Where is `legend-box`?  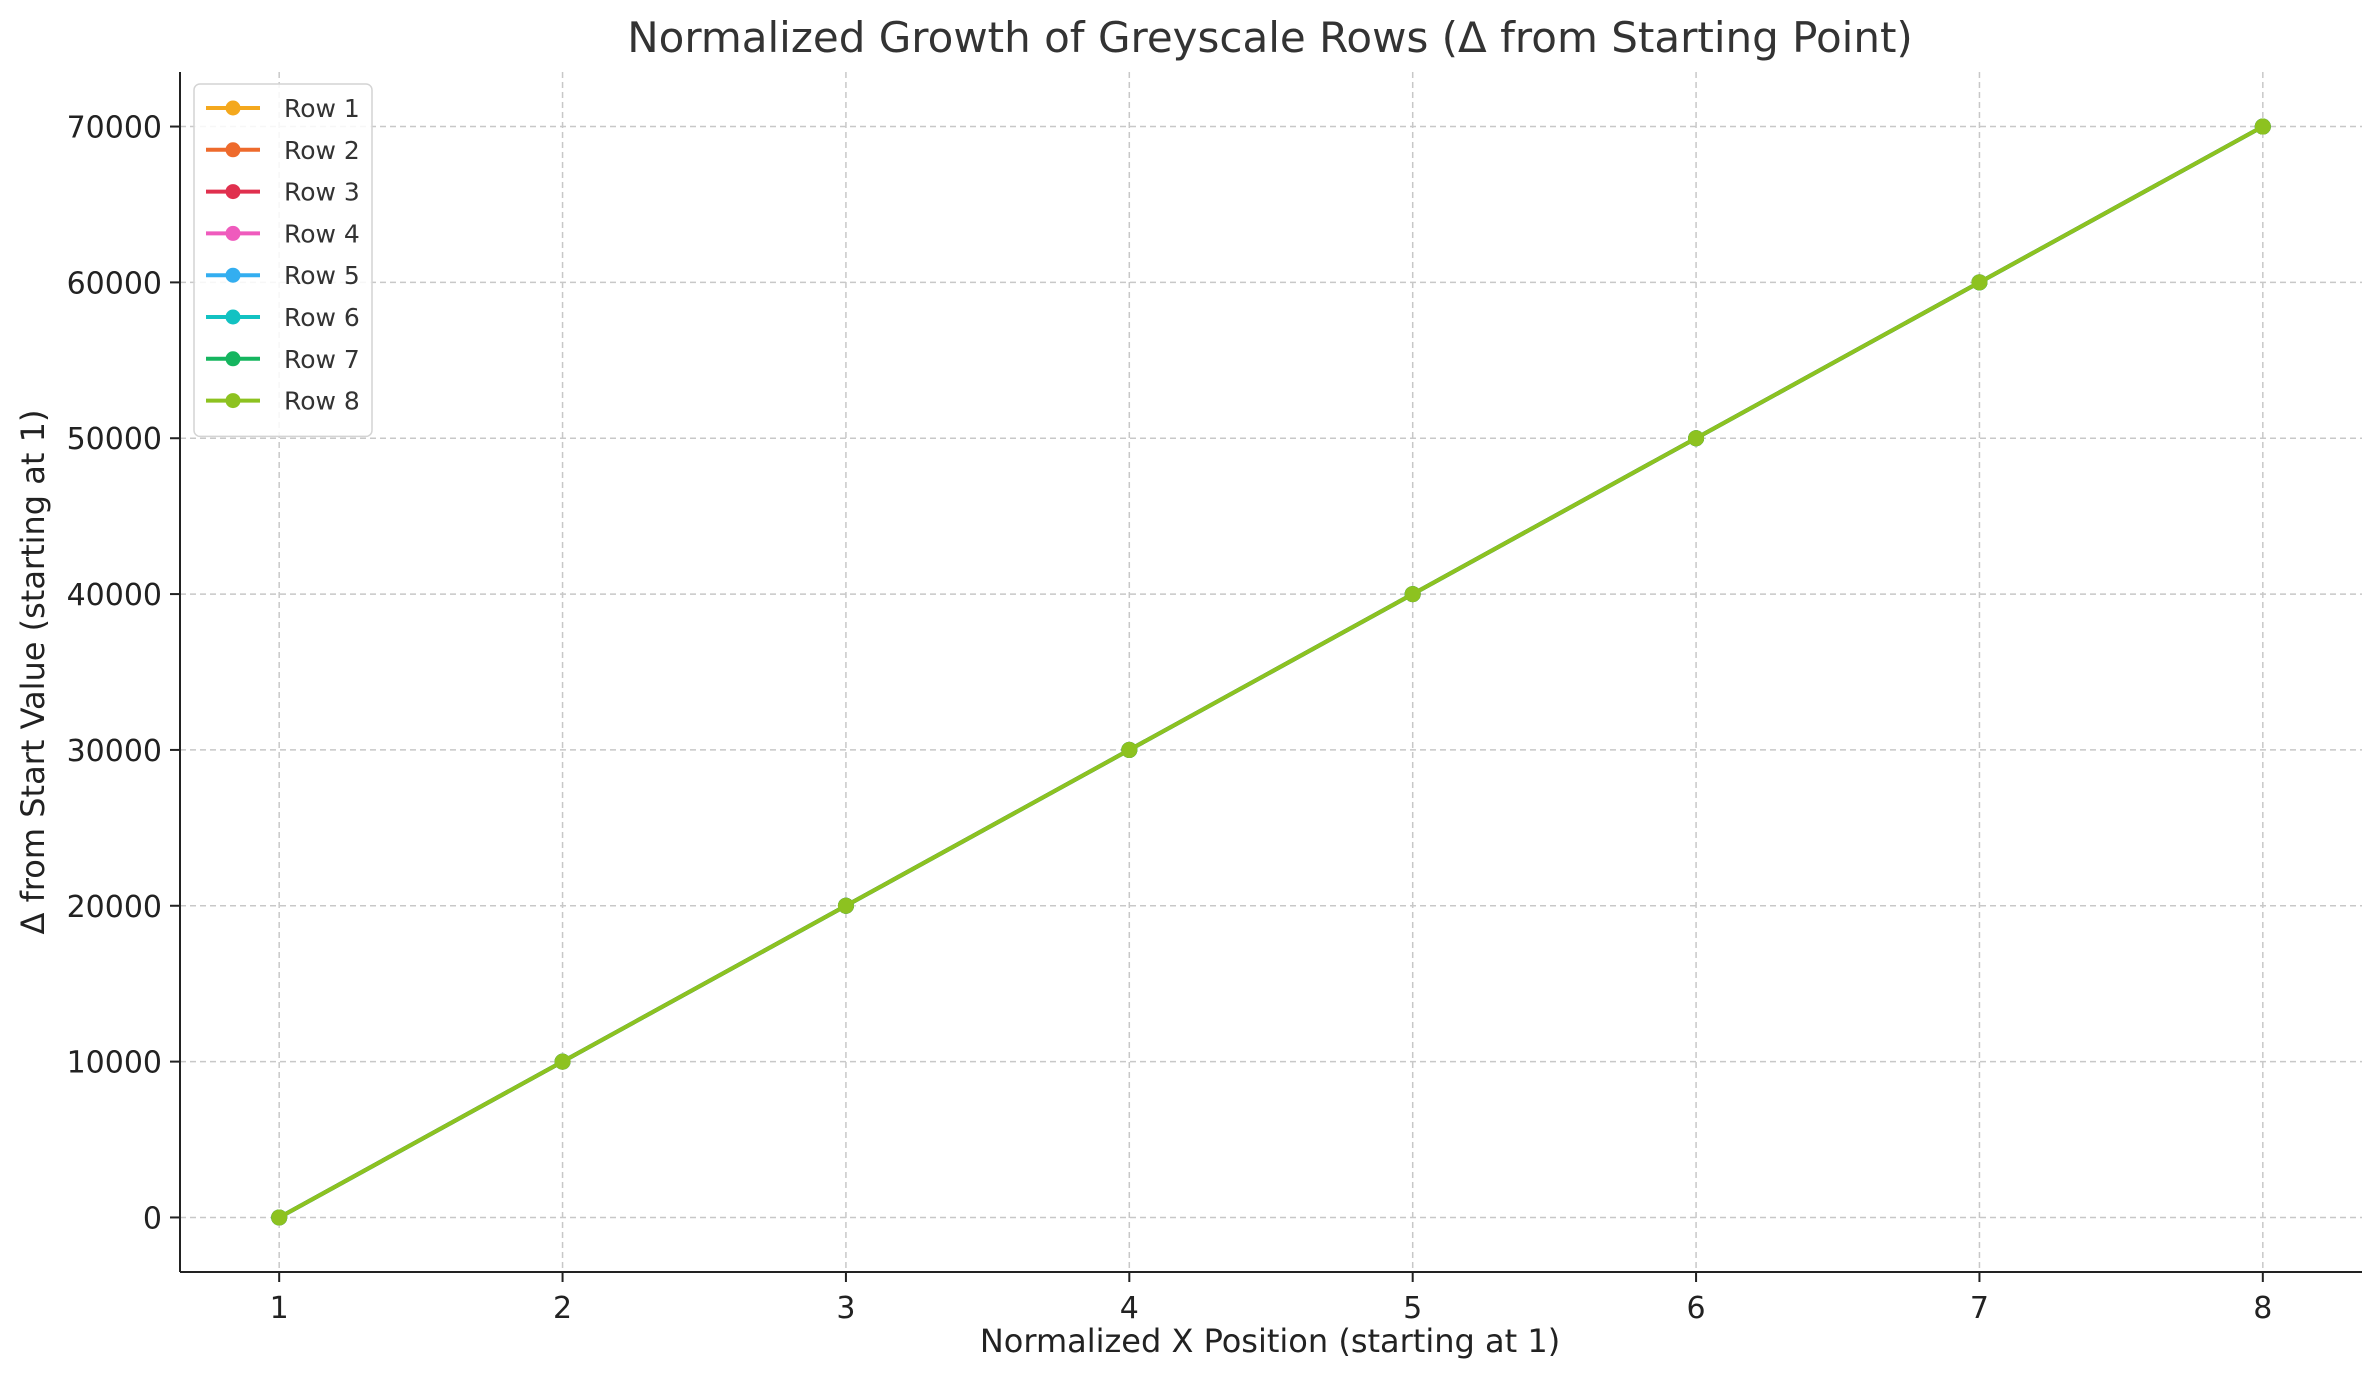 legend-box is located at coordinates (283, 260).